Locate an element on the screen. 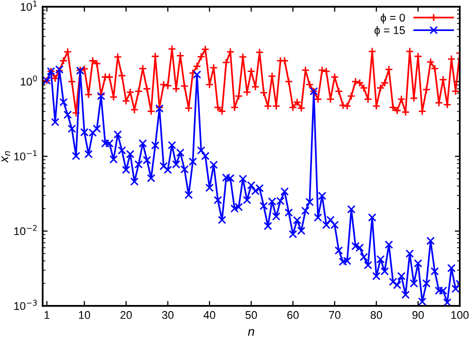  x-tick-label: 70 is located at coordinates (334, 315).